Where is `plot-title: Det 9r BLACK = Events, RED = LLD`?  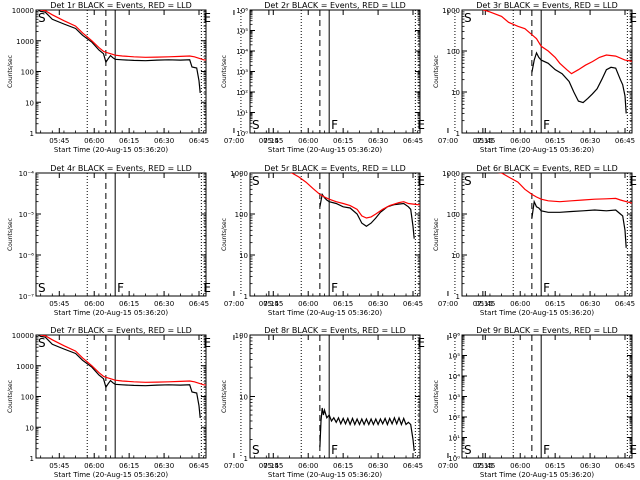
plot-title: Det 9r BLACK = Events, RED = LLD is located at coordinates (547, 330).